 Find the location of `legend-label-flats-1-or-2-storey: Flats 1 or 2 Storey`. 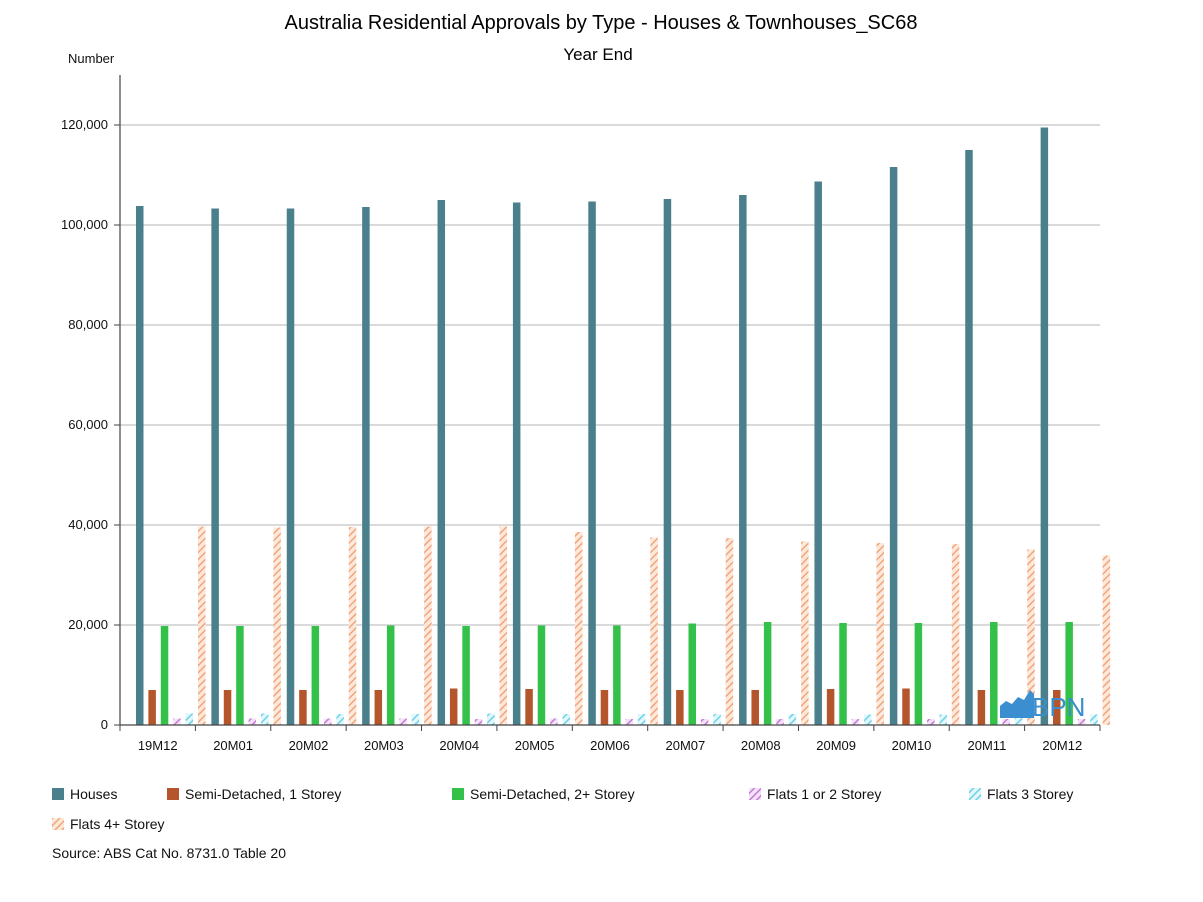

legend-label-flats-1-or-2-storey: Flats 1 or 2 Storey is located at coordinates (824, 794).